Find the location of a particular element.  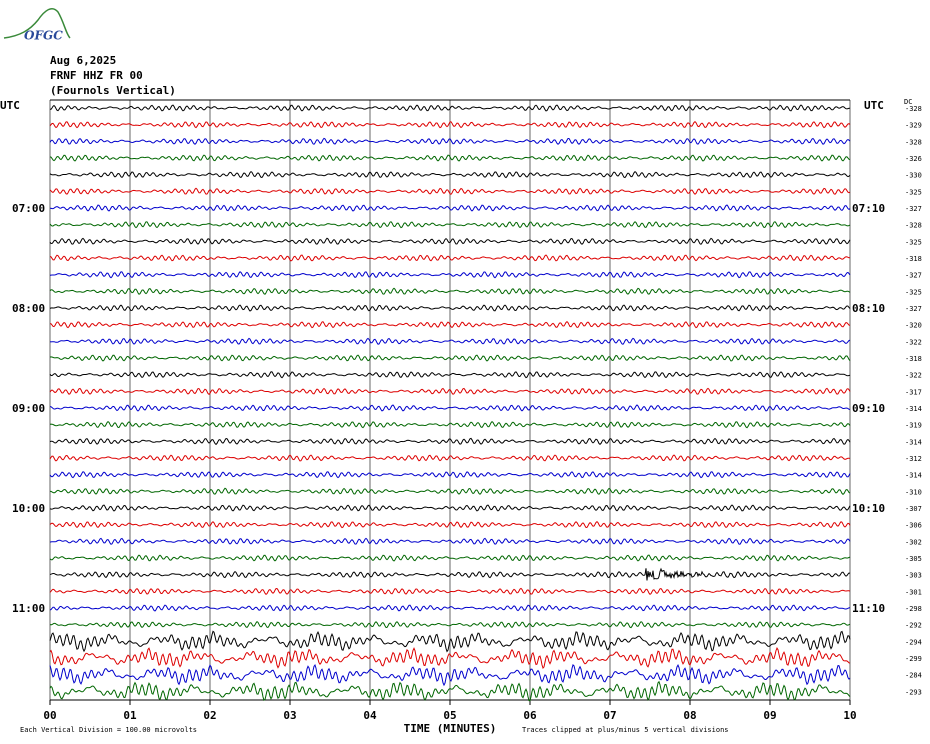

dc-value: -292 is located at coordinates (913, 626).